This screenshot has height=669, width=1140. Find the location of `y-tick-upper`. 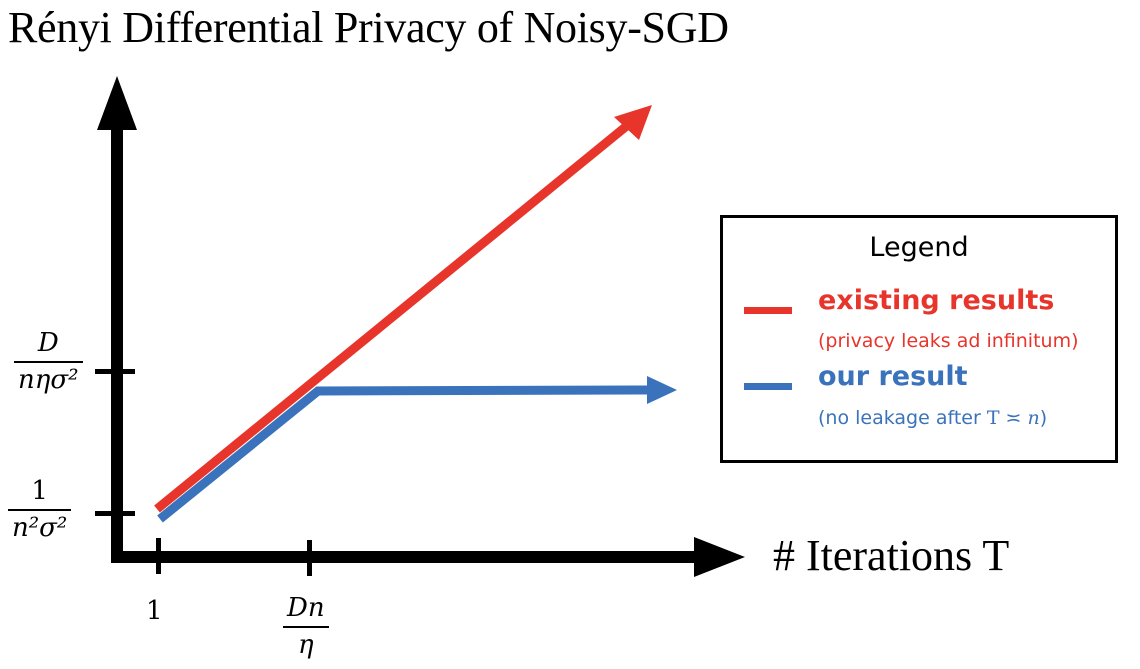

y-tick-upper is located at coordinates (115, 371).